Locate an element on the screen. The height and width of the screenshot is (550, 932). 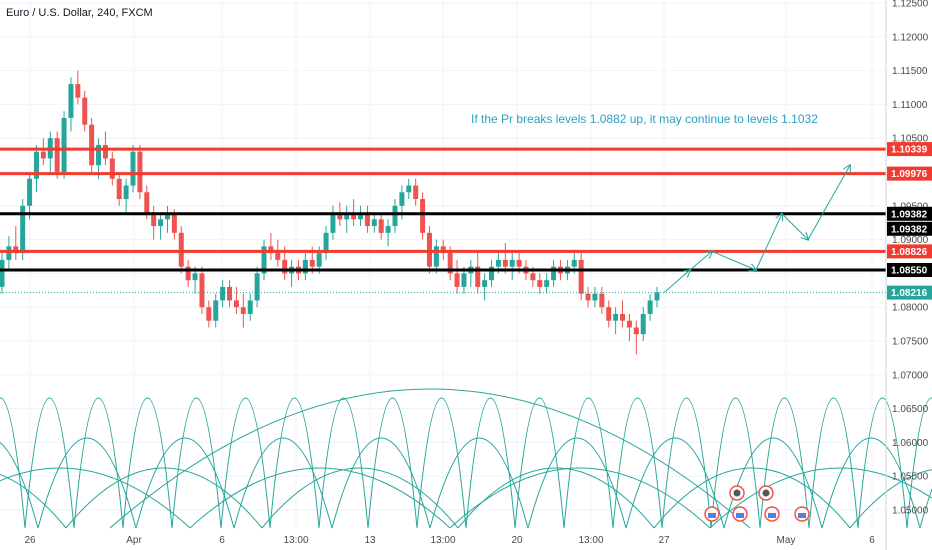
event-markers is located at coordinates (757, 503).